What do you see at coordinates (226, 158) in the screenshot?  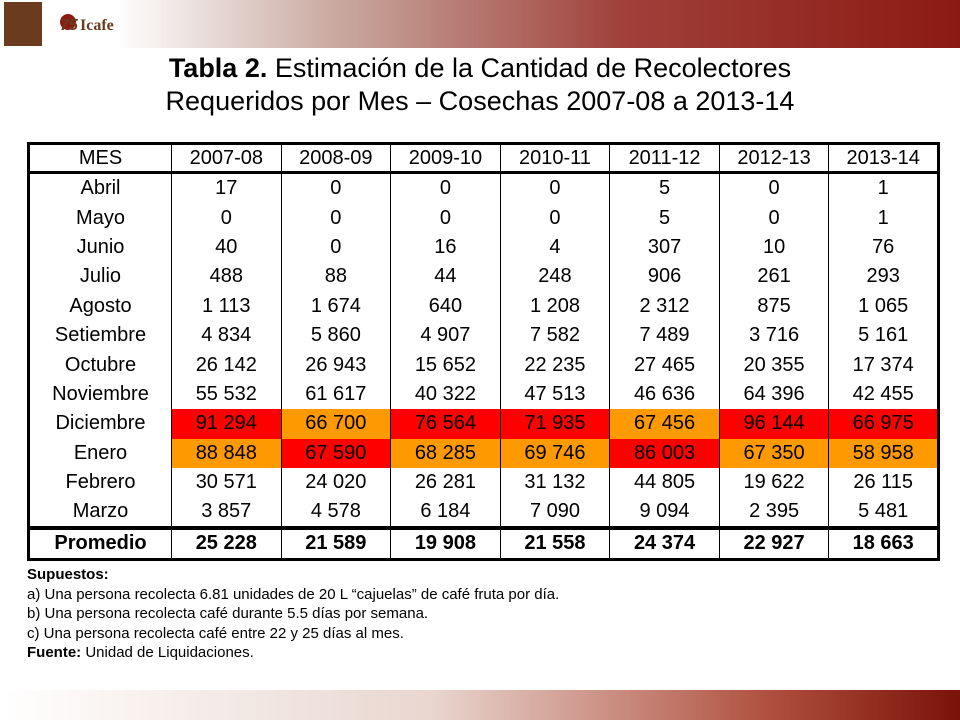 I see `column-header: 2007-08` at bounding box center [226, 158].